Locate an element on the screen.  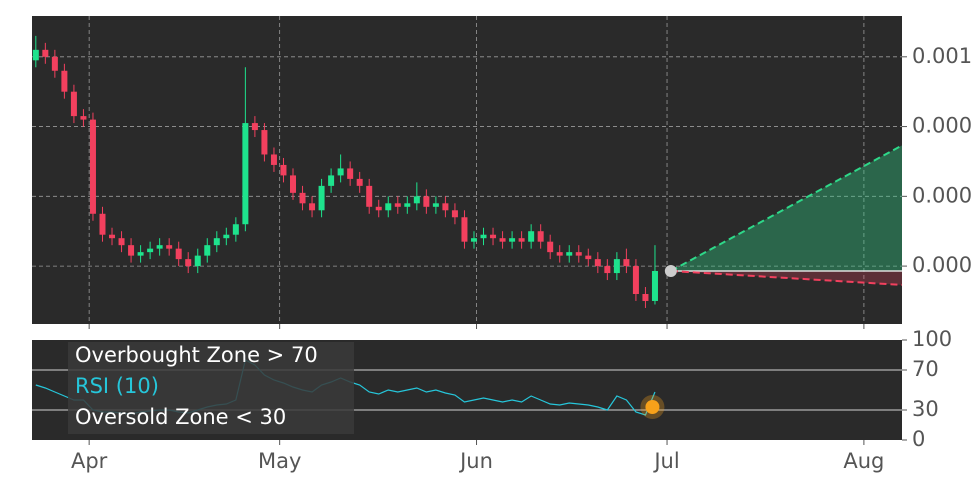
y-tick-label: 0.0006 is located at coordinates (942, 195).